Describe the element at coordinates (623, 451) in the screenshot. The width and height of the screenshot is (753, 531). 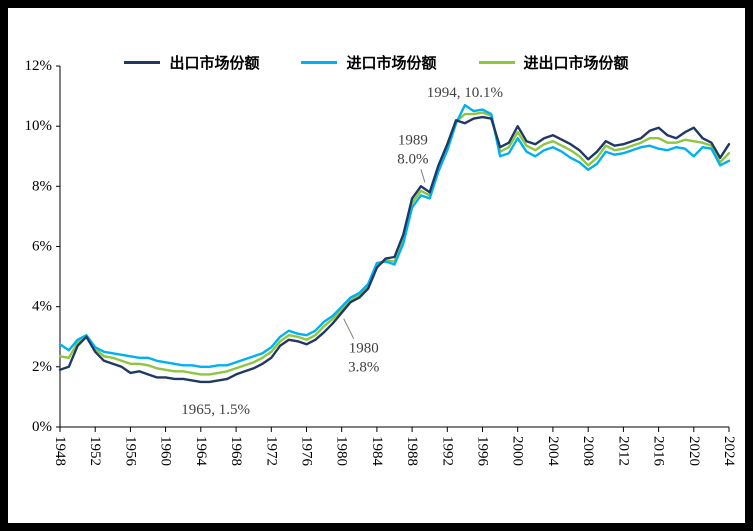
I see `x-tick-label: 2012` at that location.